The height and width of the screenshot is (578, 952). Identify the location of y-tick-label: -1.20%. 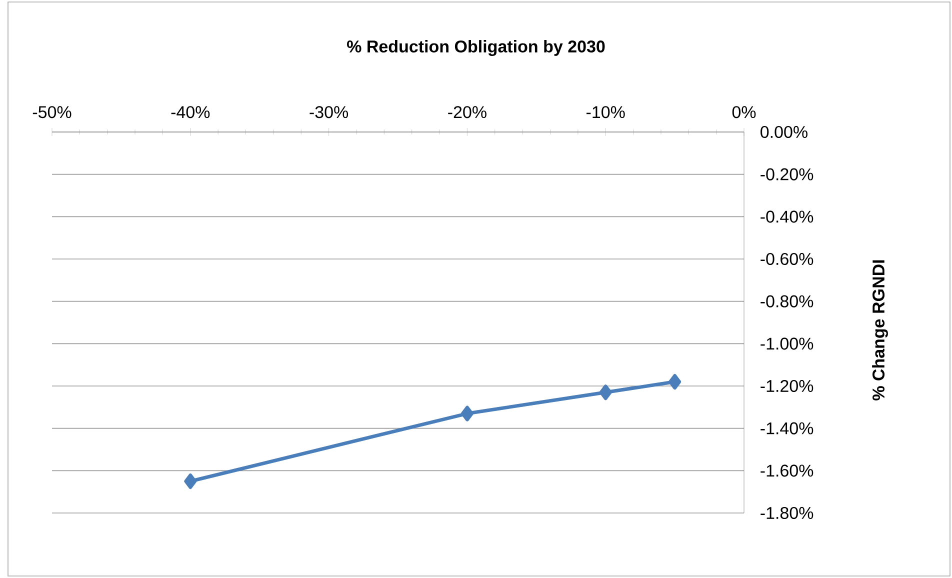
(787, 386).